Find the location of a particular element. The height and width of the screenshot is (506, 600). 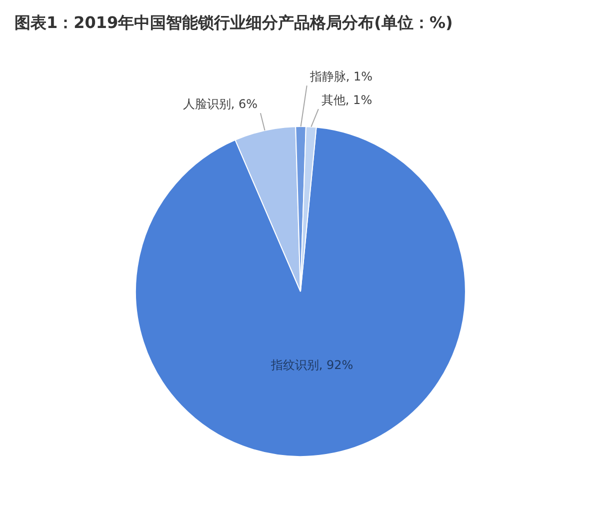

slice-label: 人脸识别, 6% is located at coordinates (220, 104).